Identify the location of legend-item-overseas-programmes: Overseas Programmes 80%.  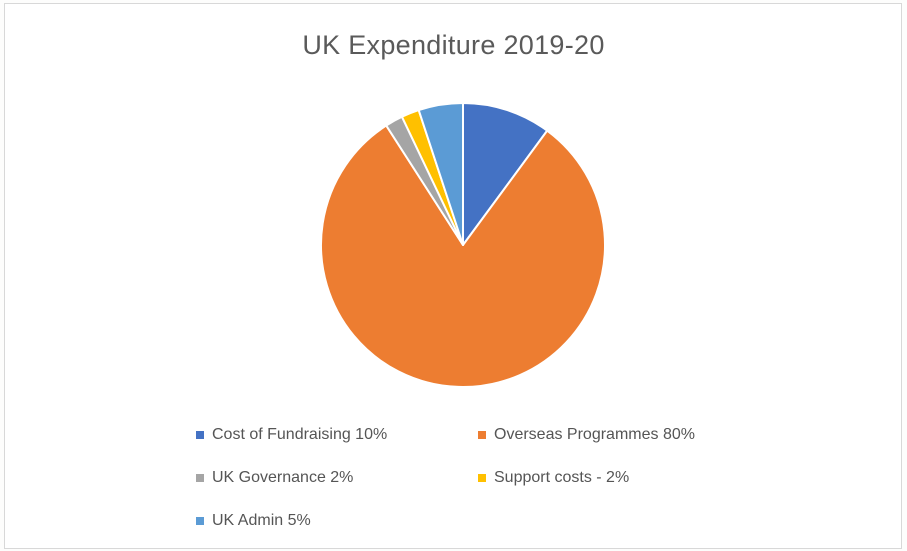
(586, 435).